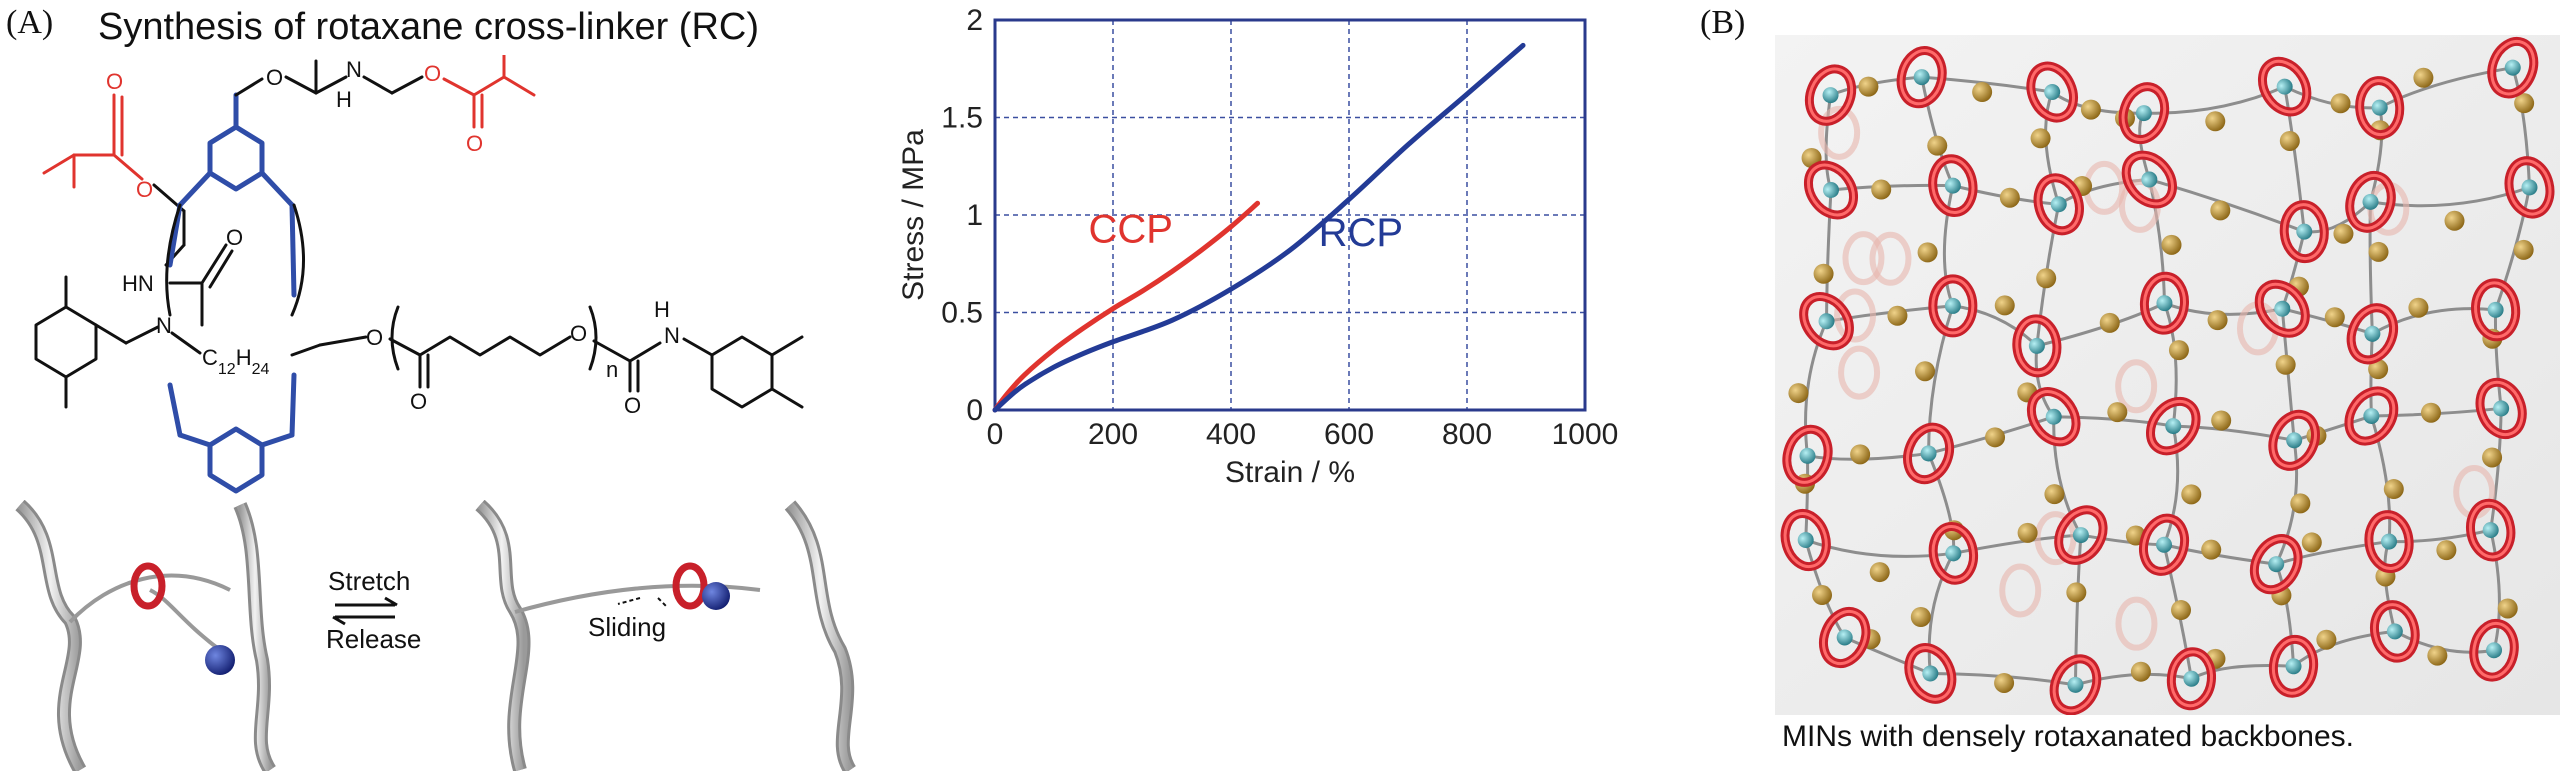  What do you see at coordinates (432, 73) in the screenshot?
I see `atom-o-right-ester: O` at bounding box center [432, 73].